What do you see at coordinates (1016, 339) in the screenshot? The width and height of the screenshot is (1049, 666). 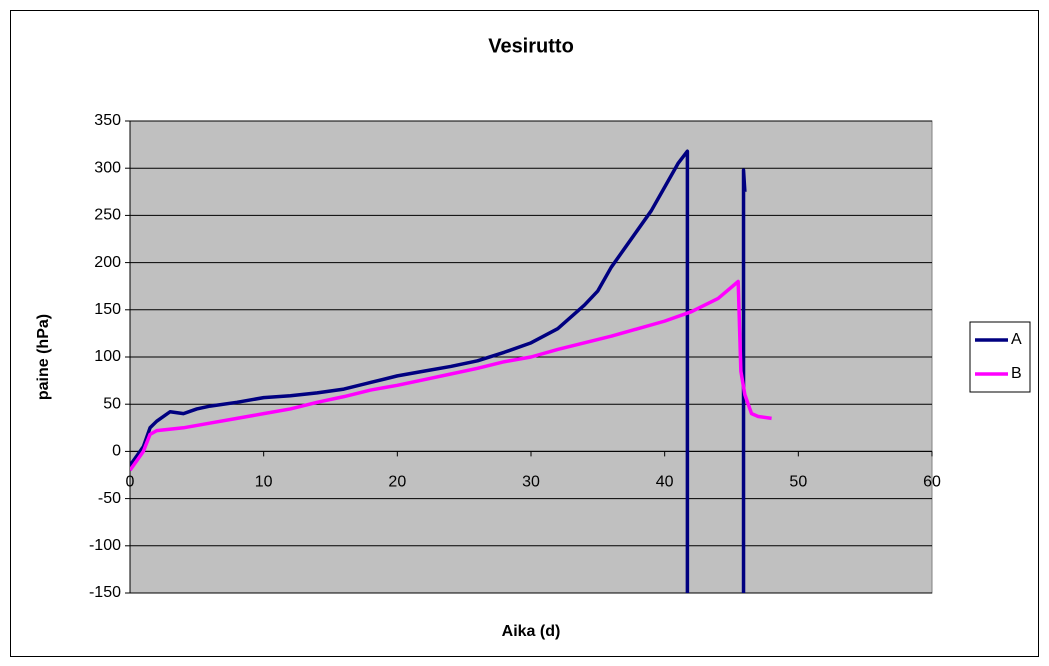 I see `legend-label: A` at bounding box center [1016, 339].